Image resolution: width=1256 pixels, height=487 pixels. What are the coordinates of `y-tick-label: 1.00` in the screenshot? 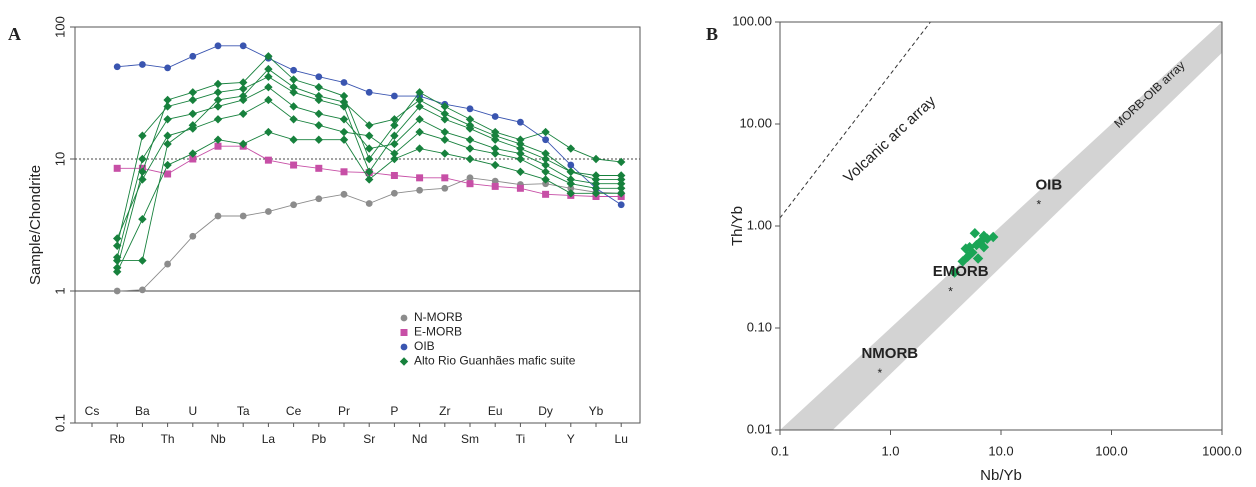 It's located at (759, 224).